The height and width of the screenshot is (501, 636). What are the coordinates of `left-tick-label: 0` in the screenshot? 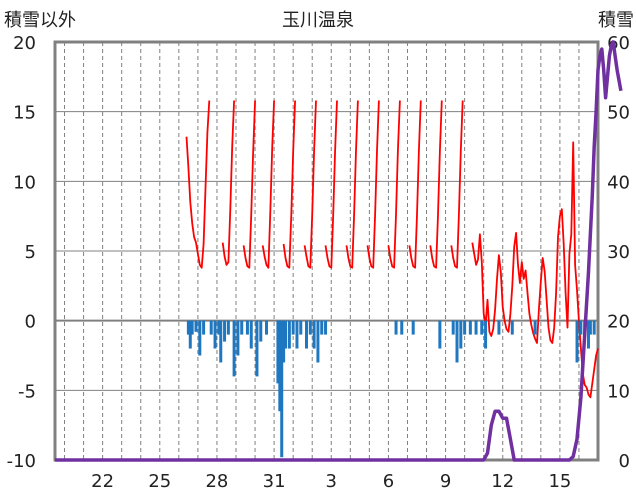 It's located at (30, 322).